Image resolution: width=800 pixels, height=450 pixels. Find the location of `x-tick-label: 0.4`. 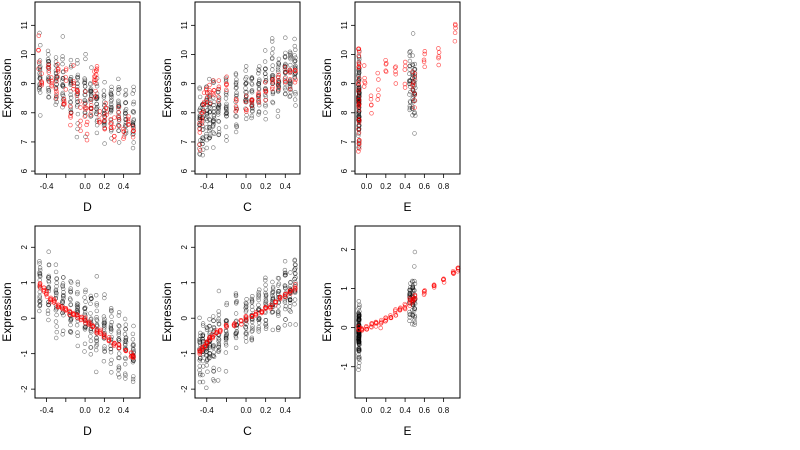

x-tick-label: 0.4 is located at coordinates (406, 186).